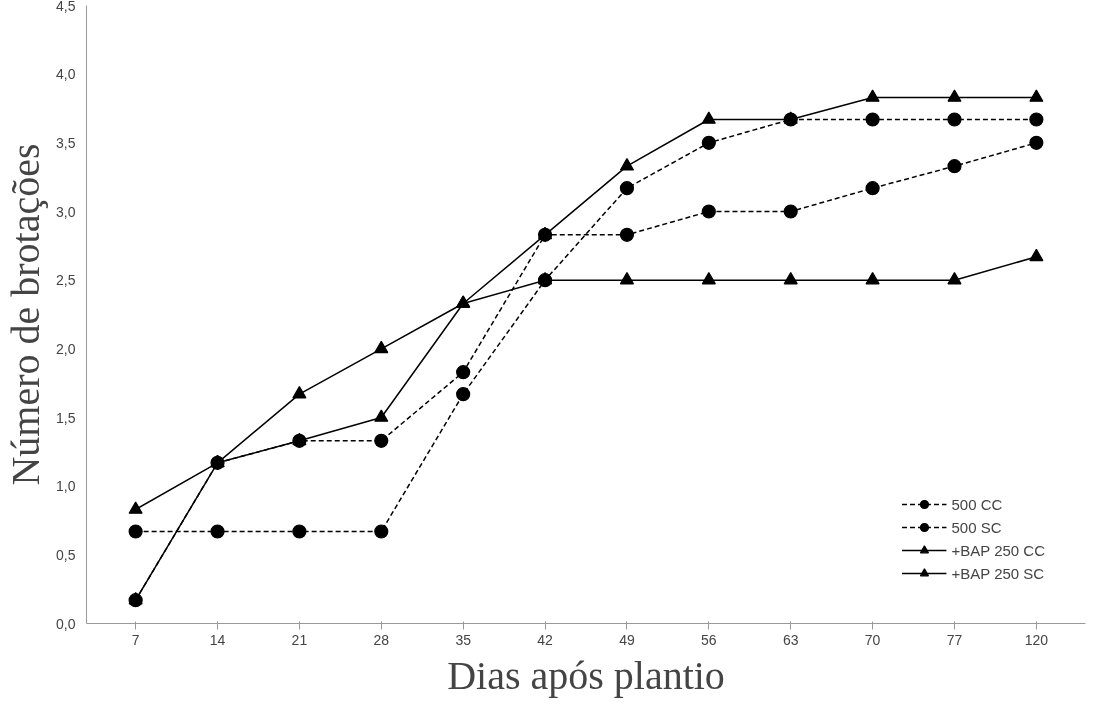 The height and width of the screenshot is (709, 1094). I want to click on x-axis-title: Dias após plantio, so click(586, 675).